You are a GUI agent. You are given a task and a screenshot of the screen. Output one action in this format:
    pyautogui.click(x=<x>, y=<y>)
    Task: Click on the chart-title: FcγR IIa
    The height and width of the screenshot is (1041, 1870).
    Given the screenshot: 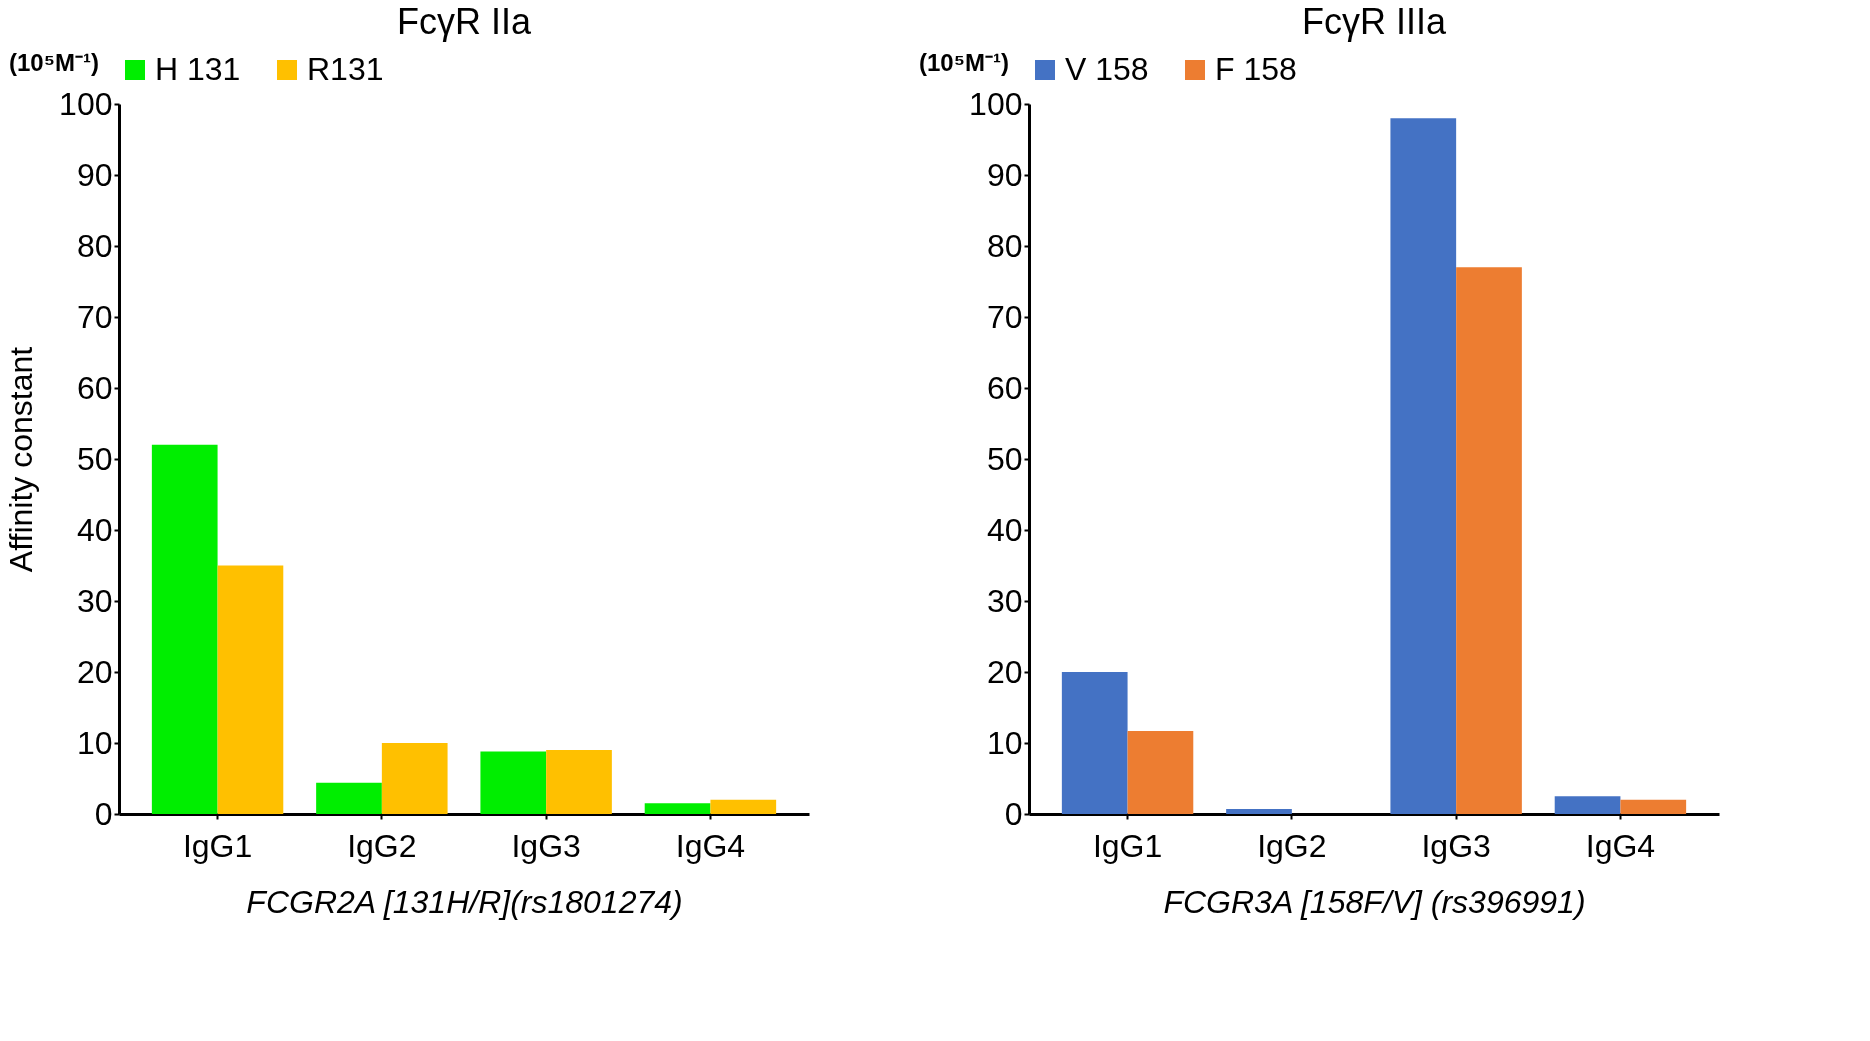 What is the action you would take?
    pyautogui.click(x=464, y=21)
    